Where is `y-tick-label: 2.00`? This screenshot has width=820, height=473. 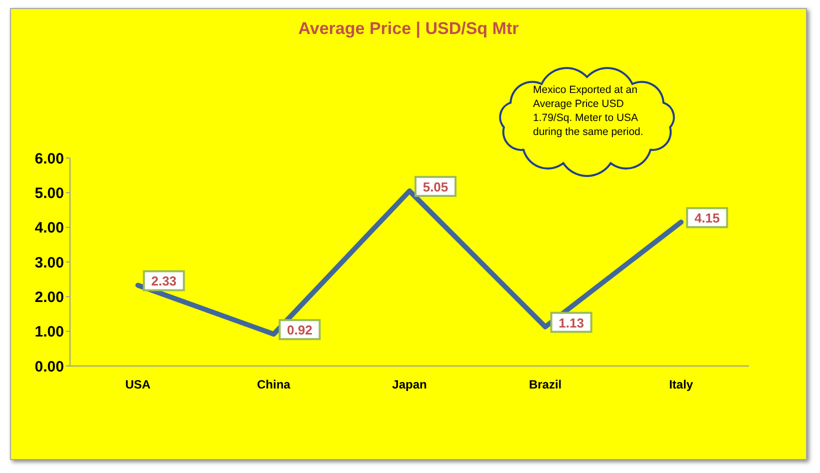 y-tick-label: 2.00 is located at coordinates (49, 297).